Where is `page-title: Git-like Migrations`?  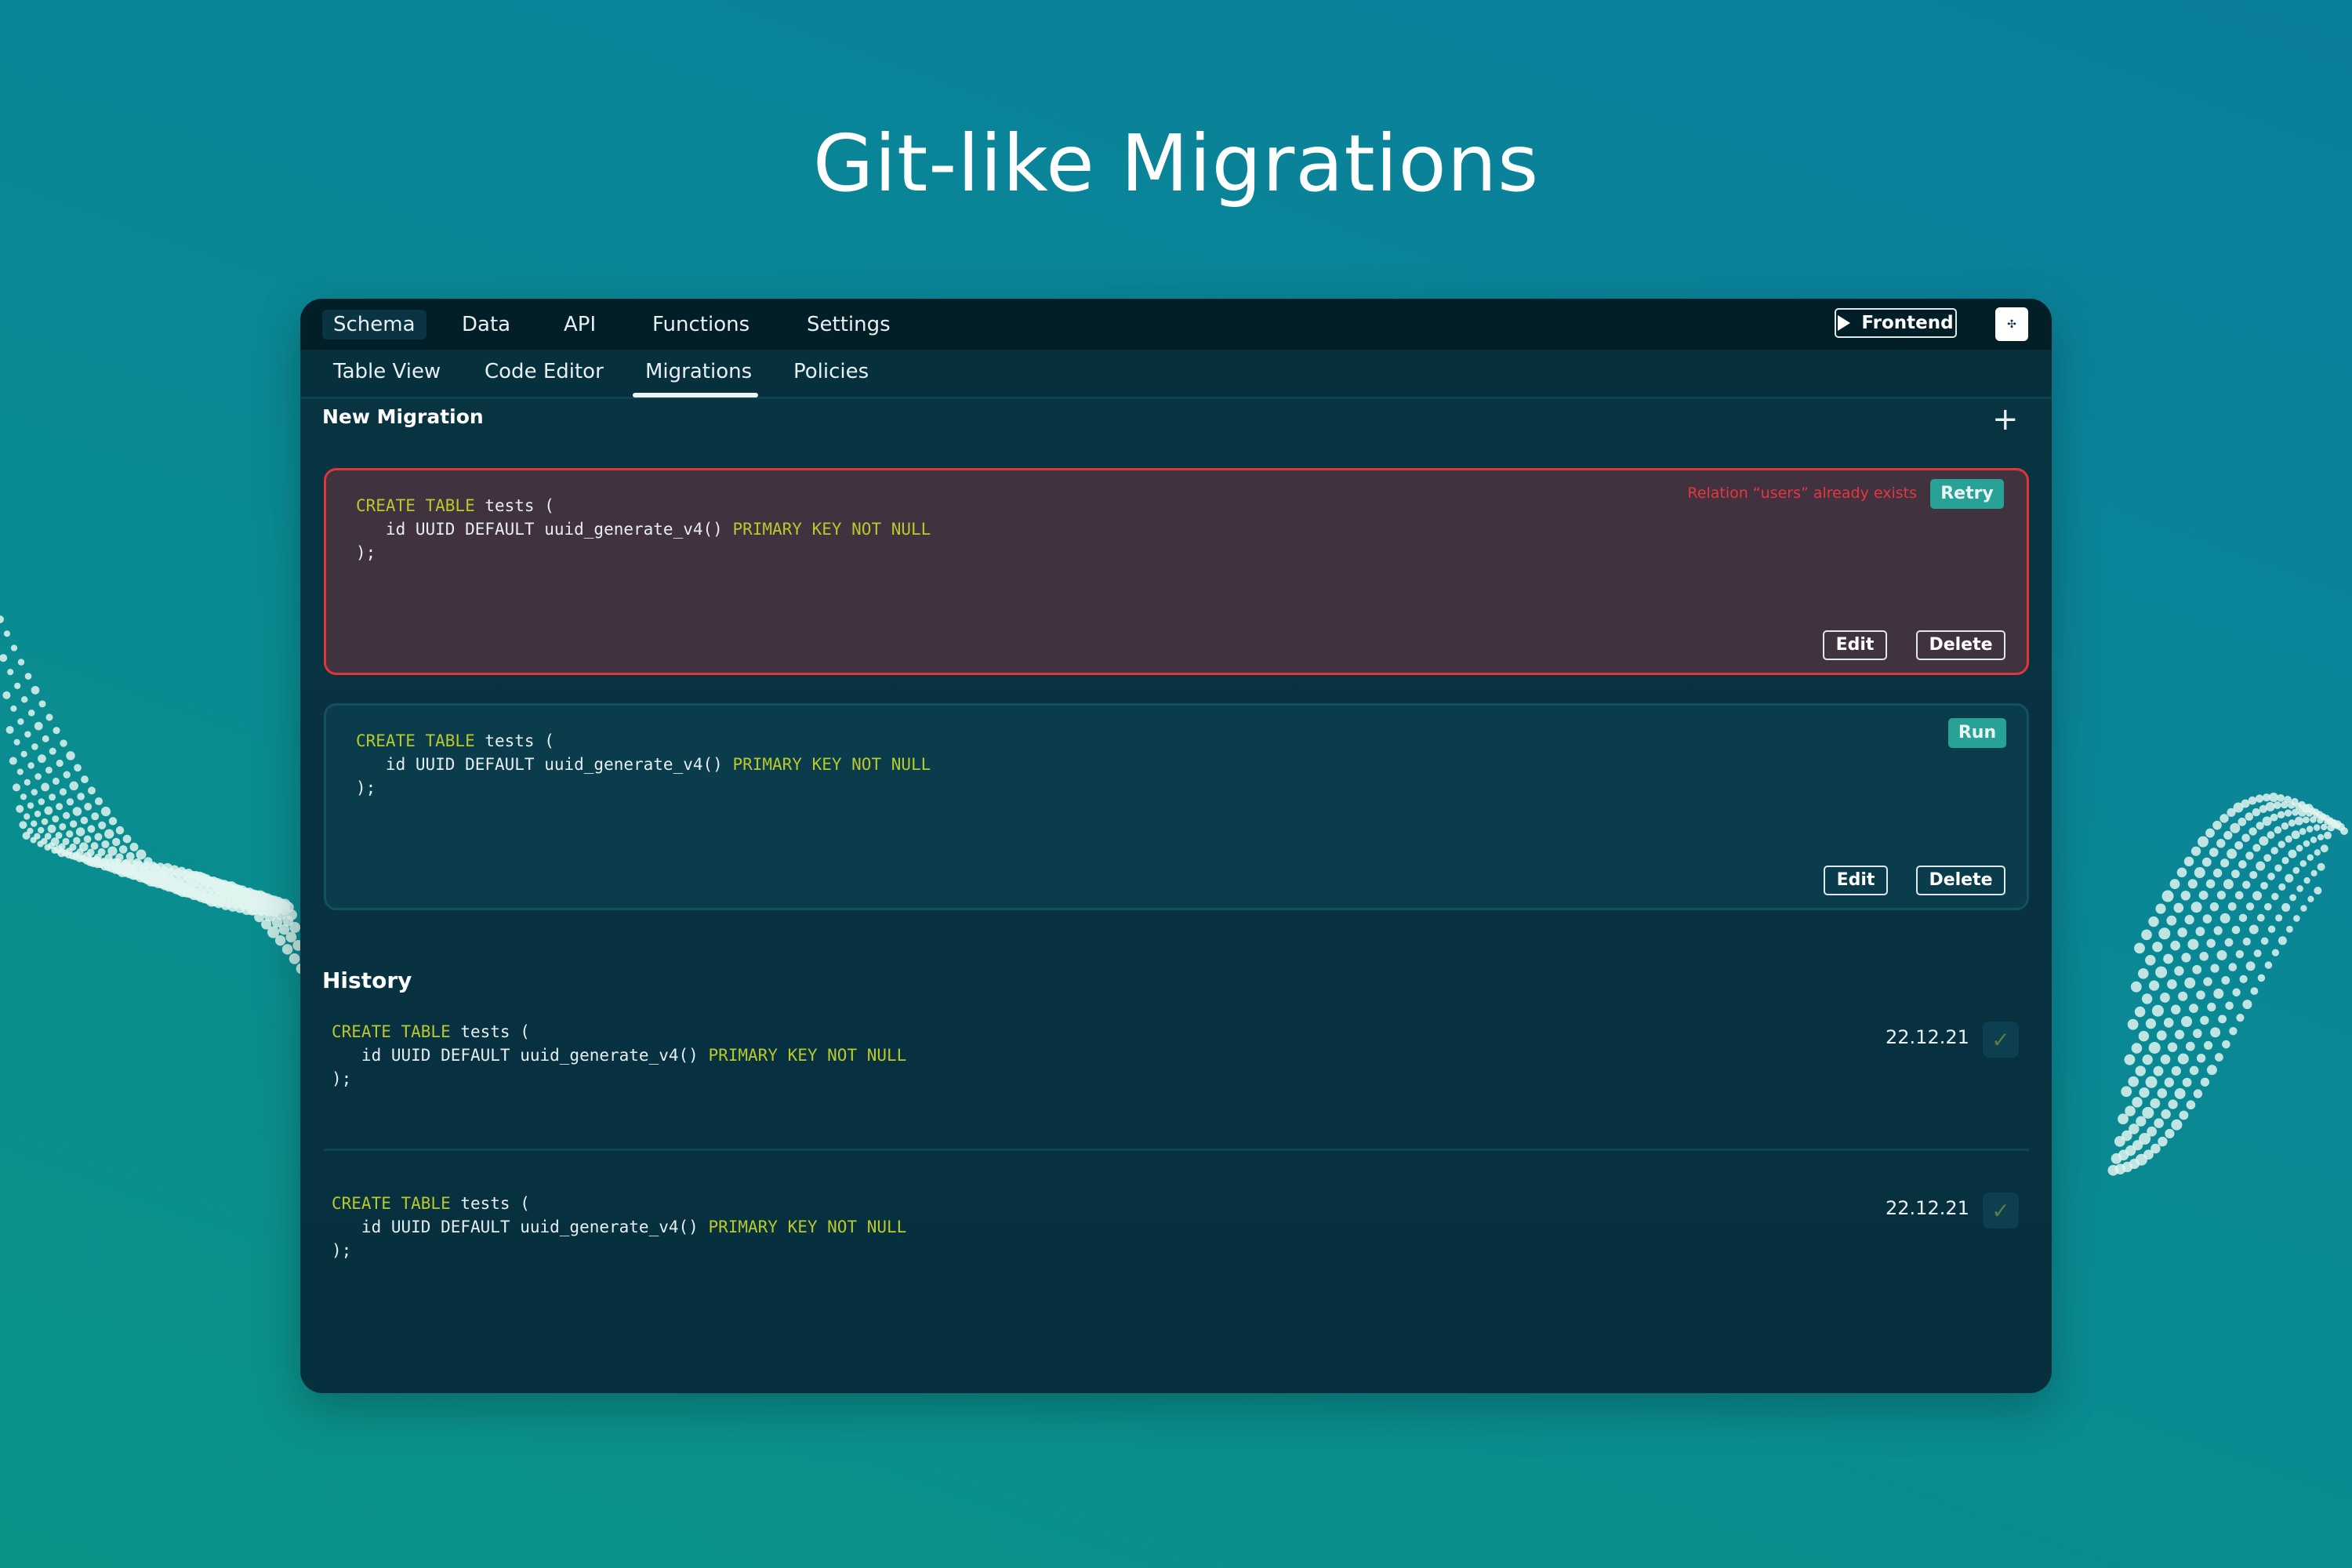
page-title: Git-like Migrations is located at coordinates (1176, 163).